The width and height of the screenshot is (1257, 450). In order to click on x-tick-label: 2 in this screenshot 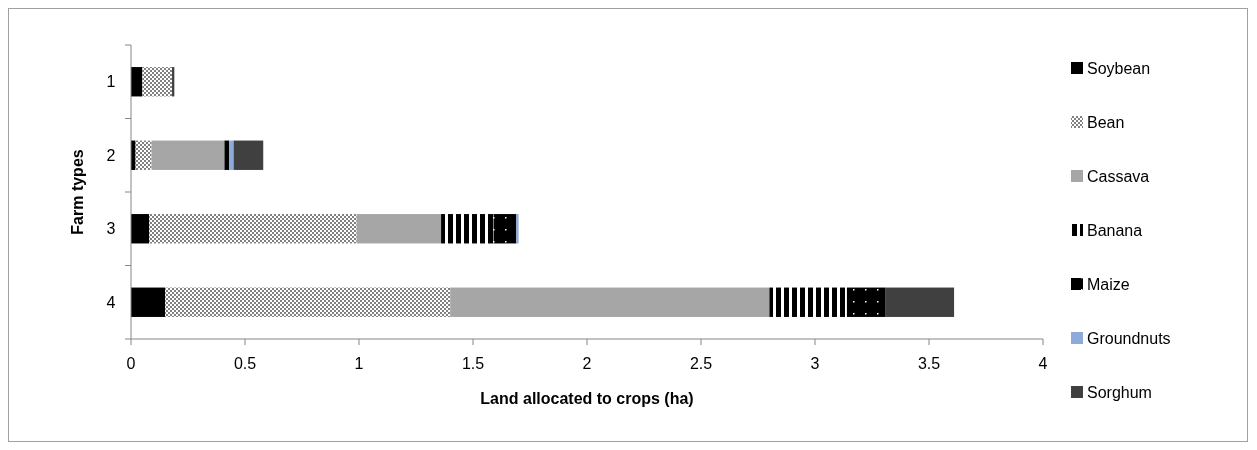, I will do `click(587, 363)`.